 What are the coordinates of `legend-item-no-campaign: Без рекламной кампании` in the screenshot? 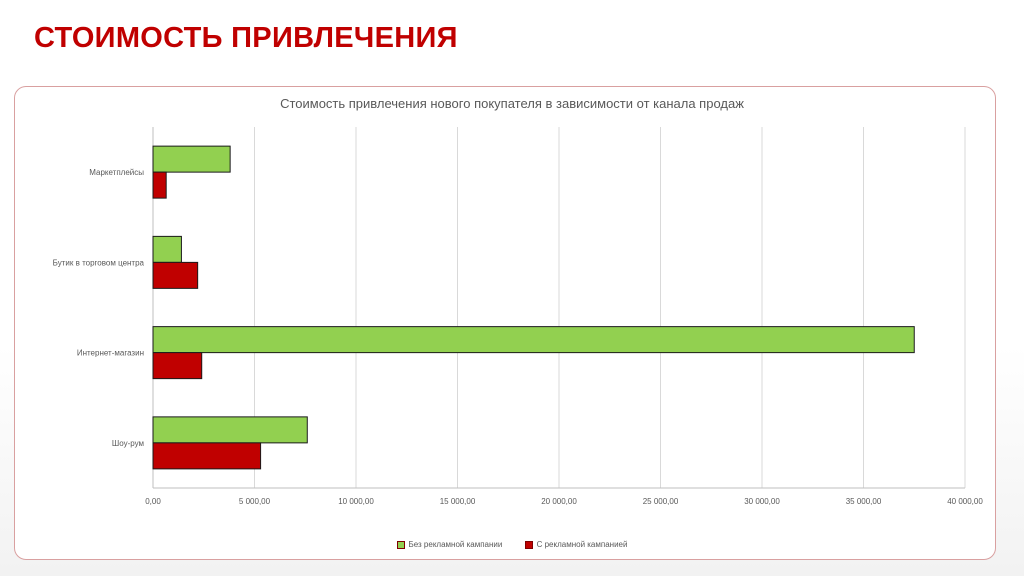 It's located at (449, 544).